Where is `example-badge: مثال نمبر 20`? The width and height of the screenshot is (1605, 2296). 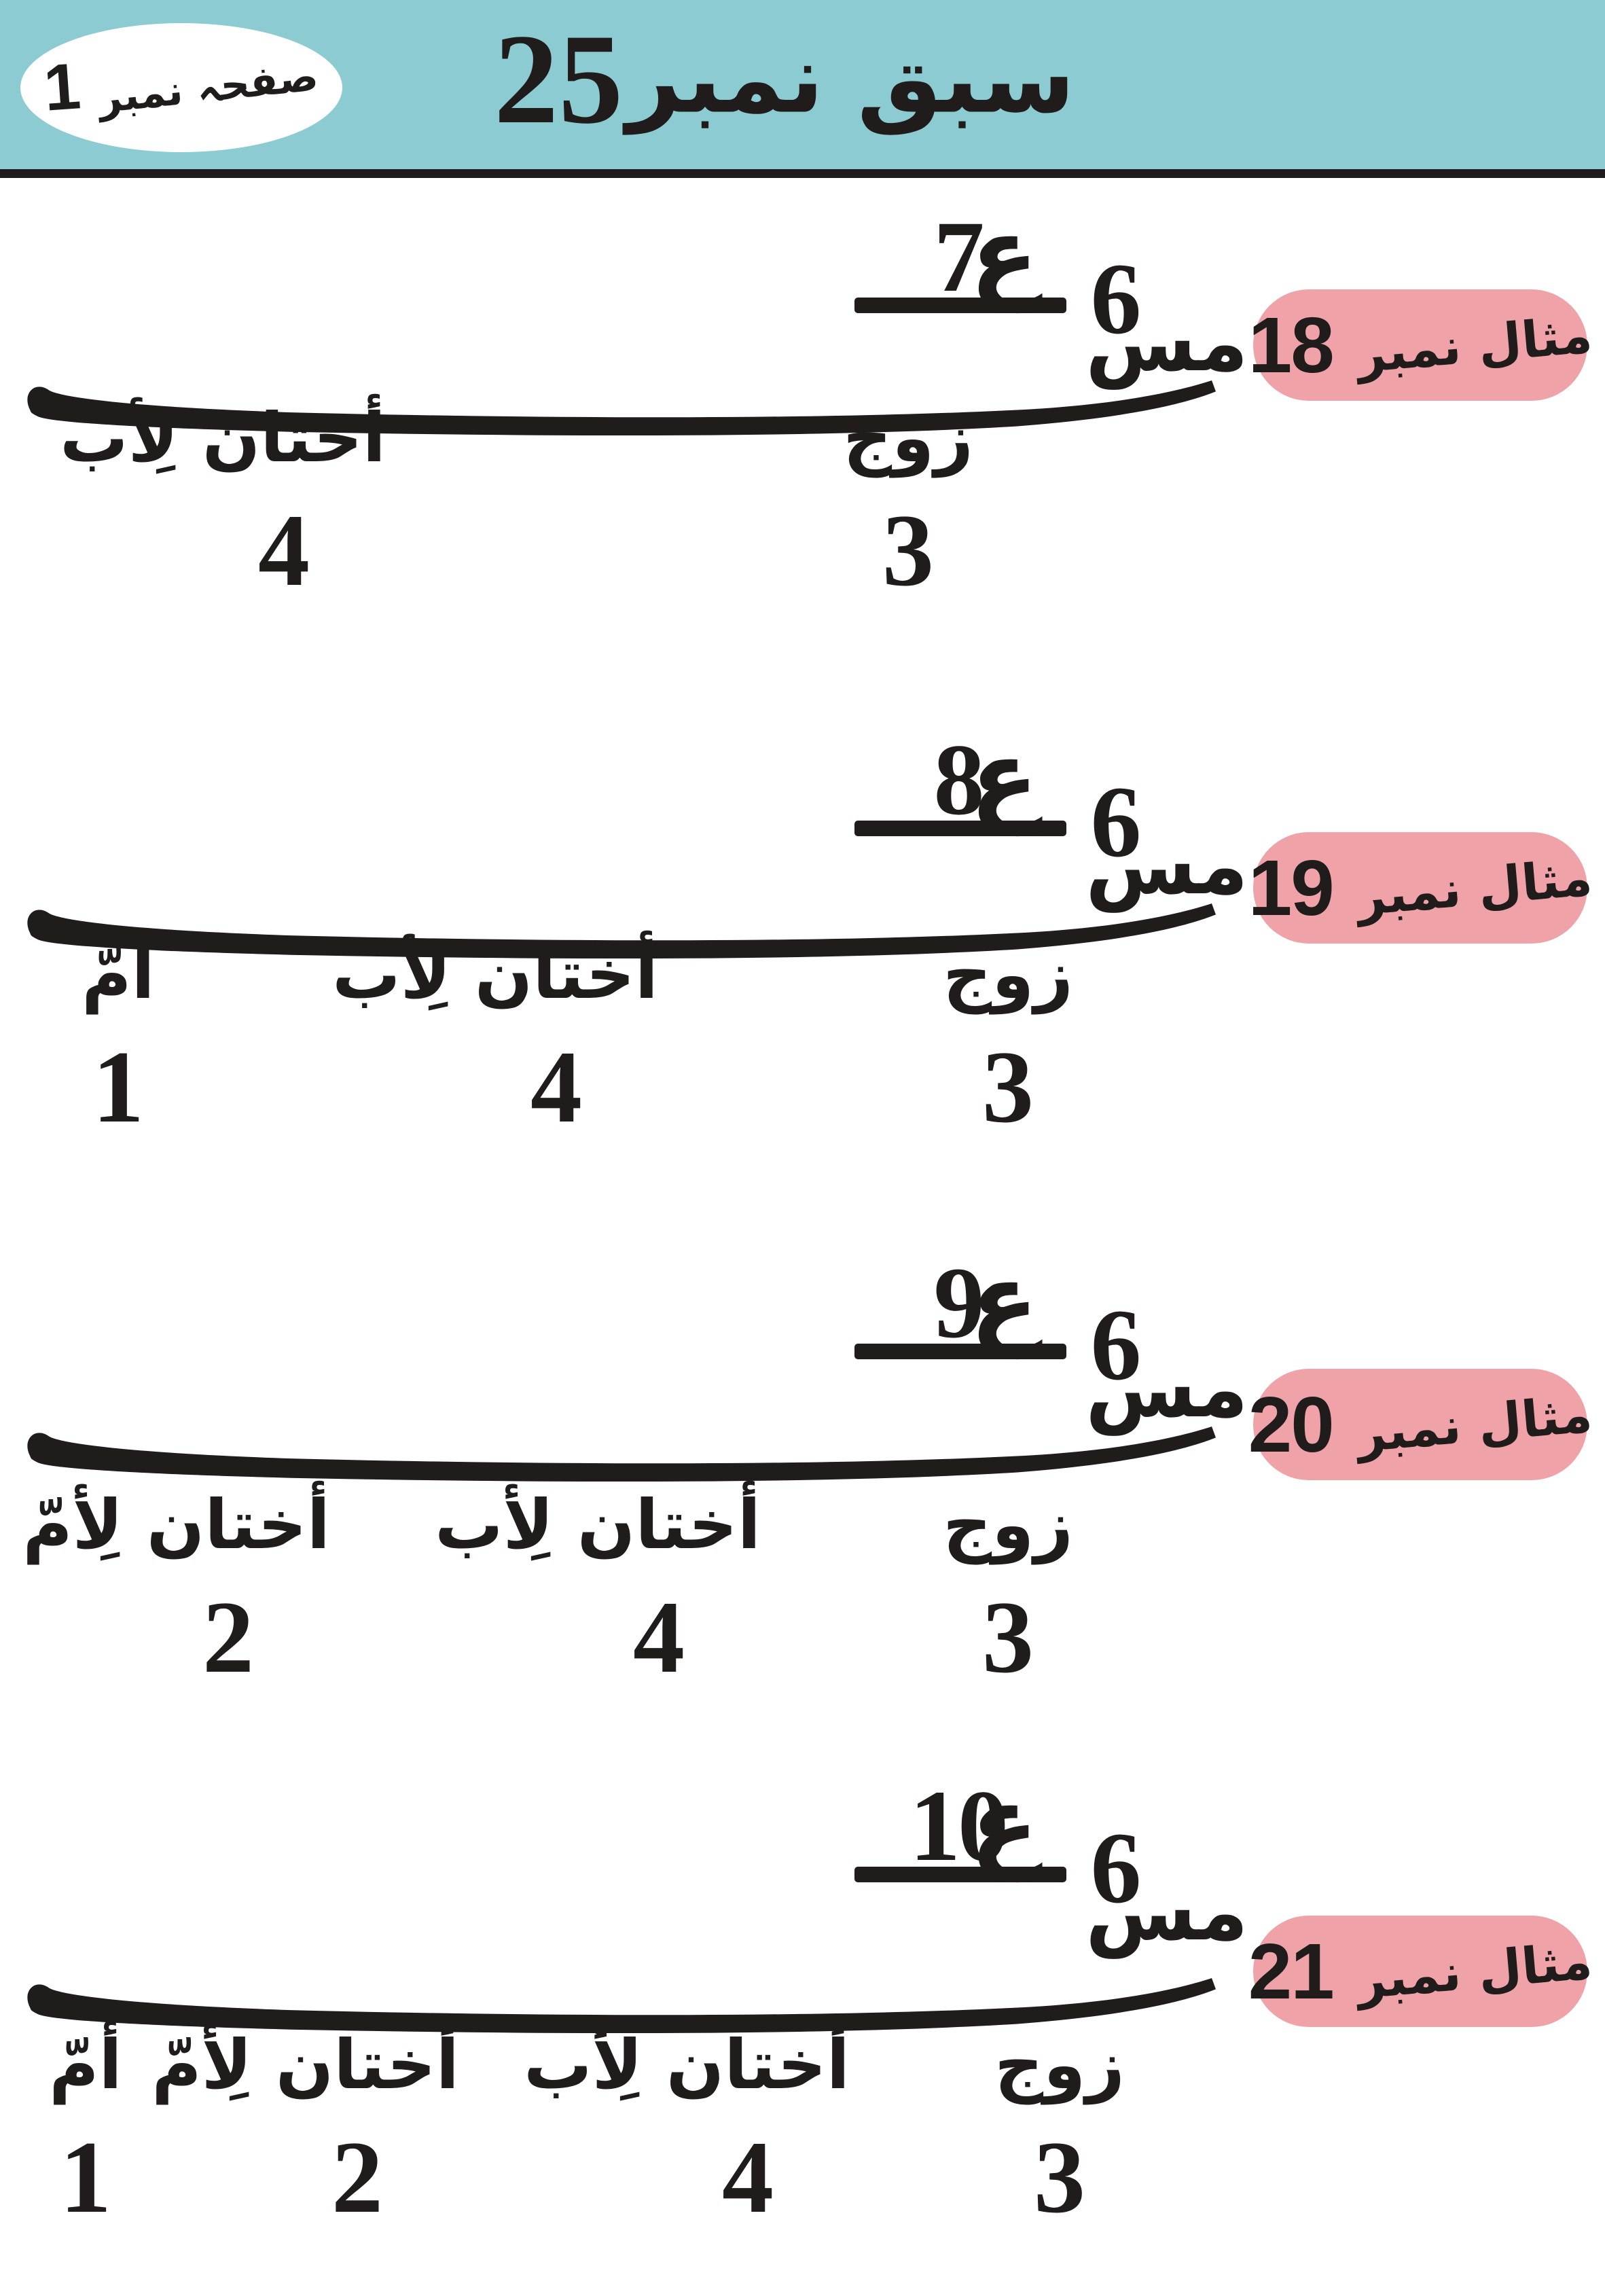
example-badge: مثال نمبر 20 is located at coordinates (1421, 1424).